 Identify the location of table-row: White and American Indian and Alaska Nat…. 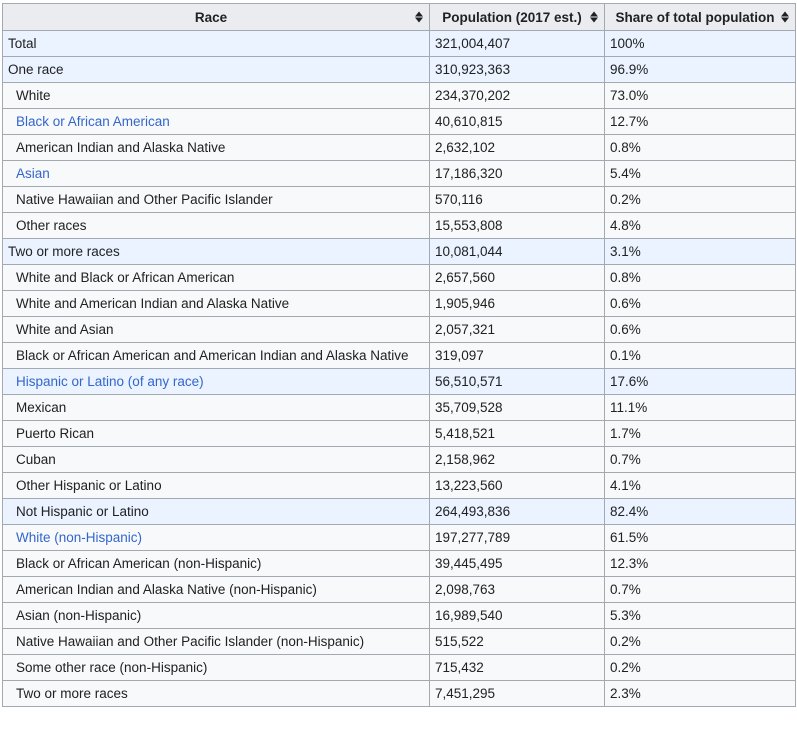
(399, 303).